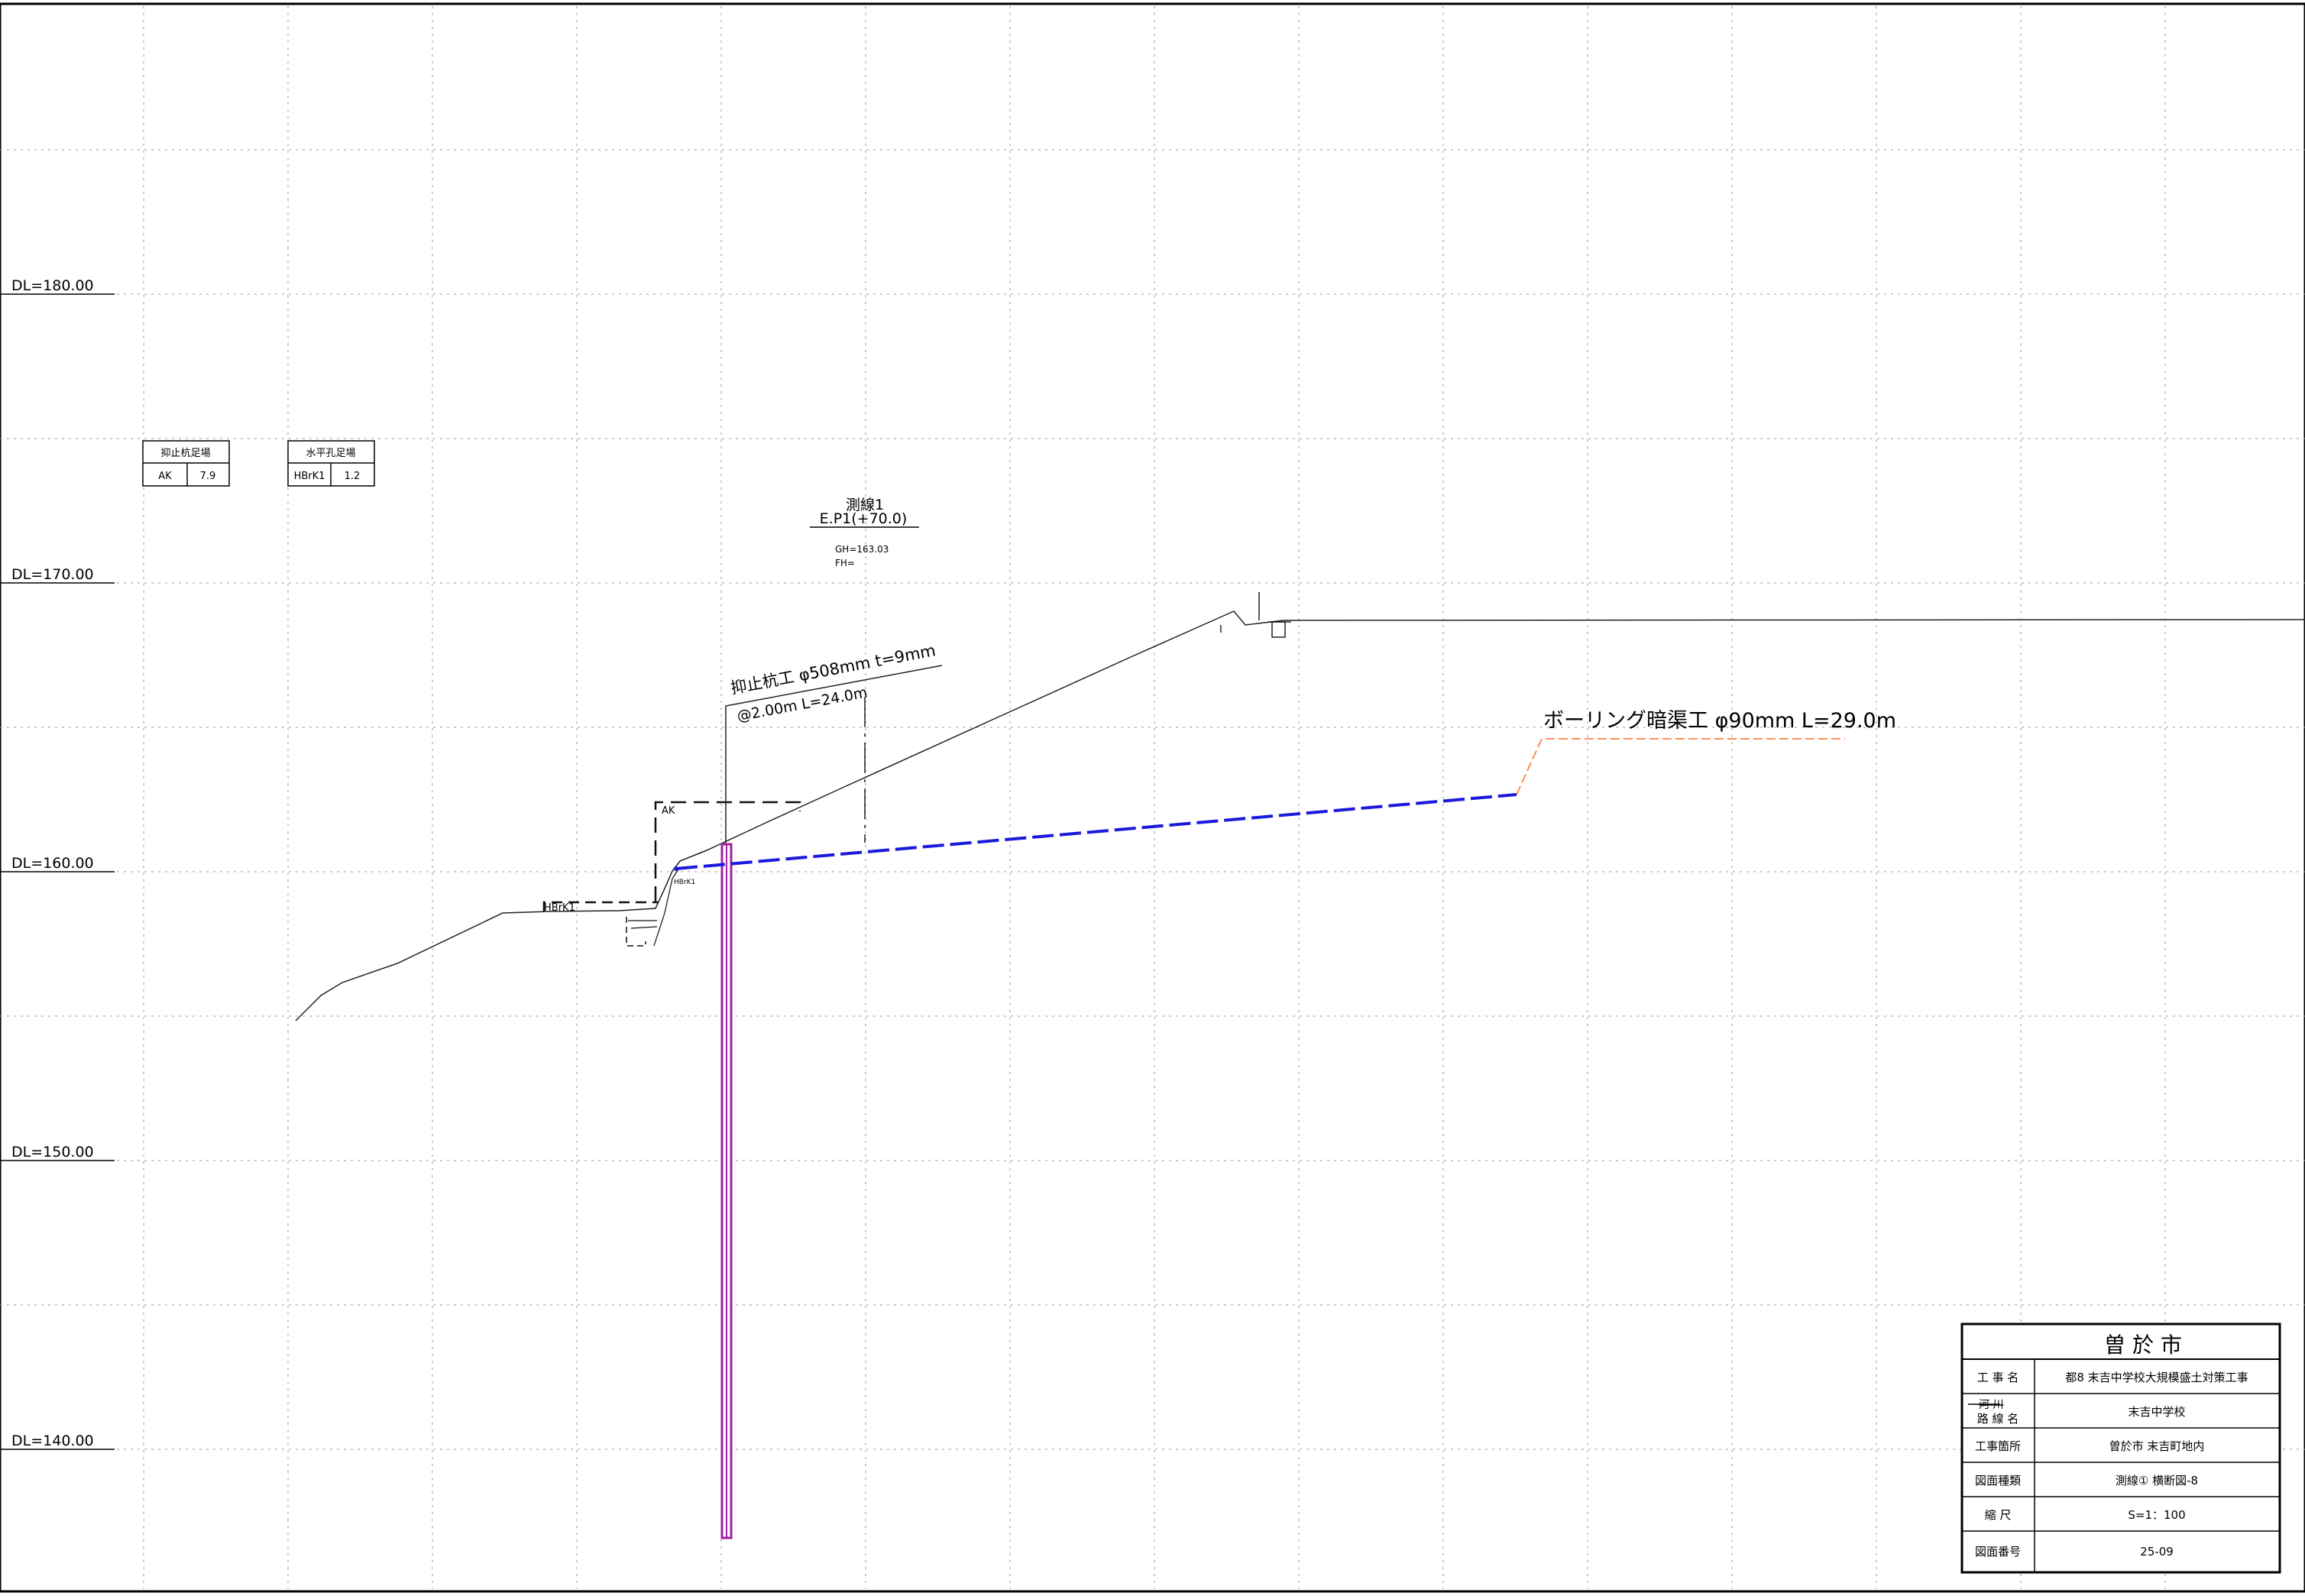 This screenshot has height=1596, width=2305. Describe the element at coordinates (1680, 766) in the screenshot. I see `drain-leader-line` at that location.